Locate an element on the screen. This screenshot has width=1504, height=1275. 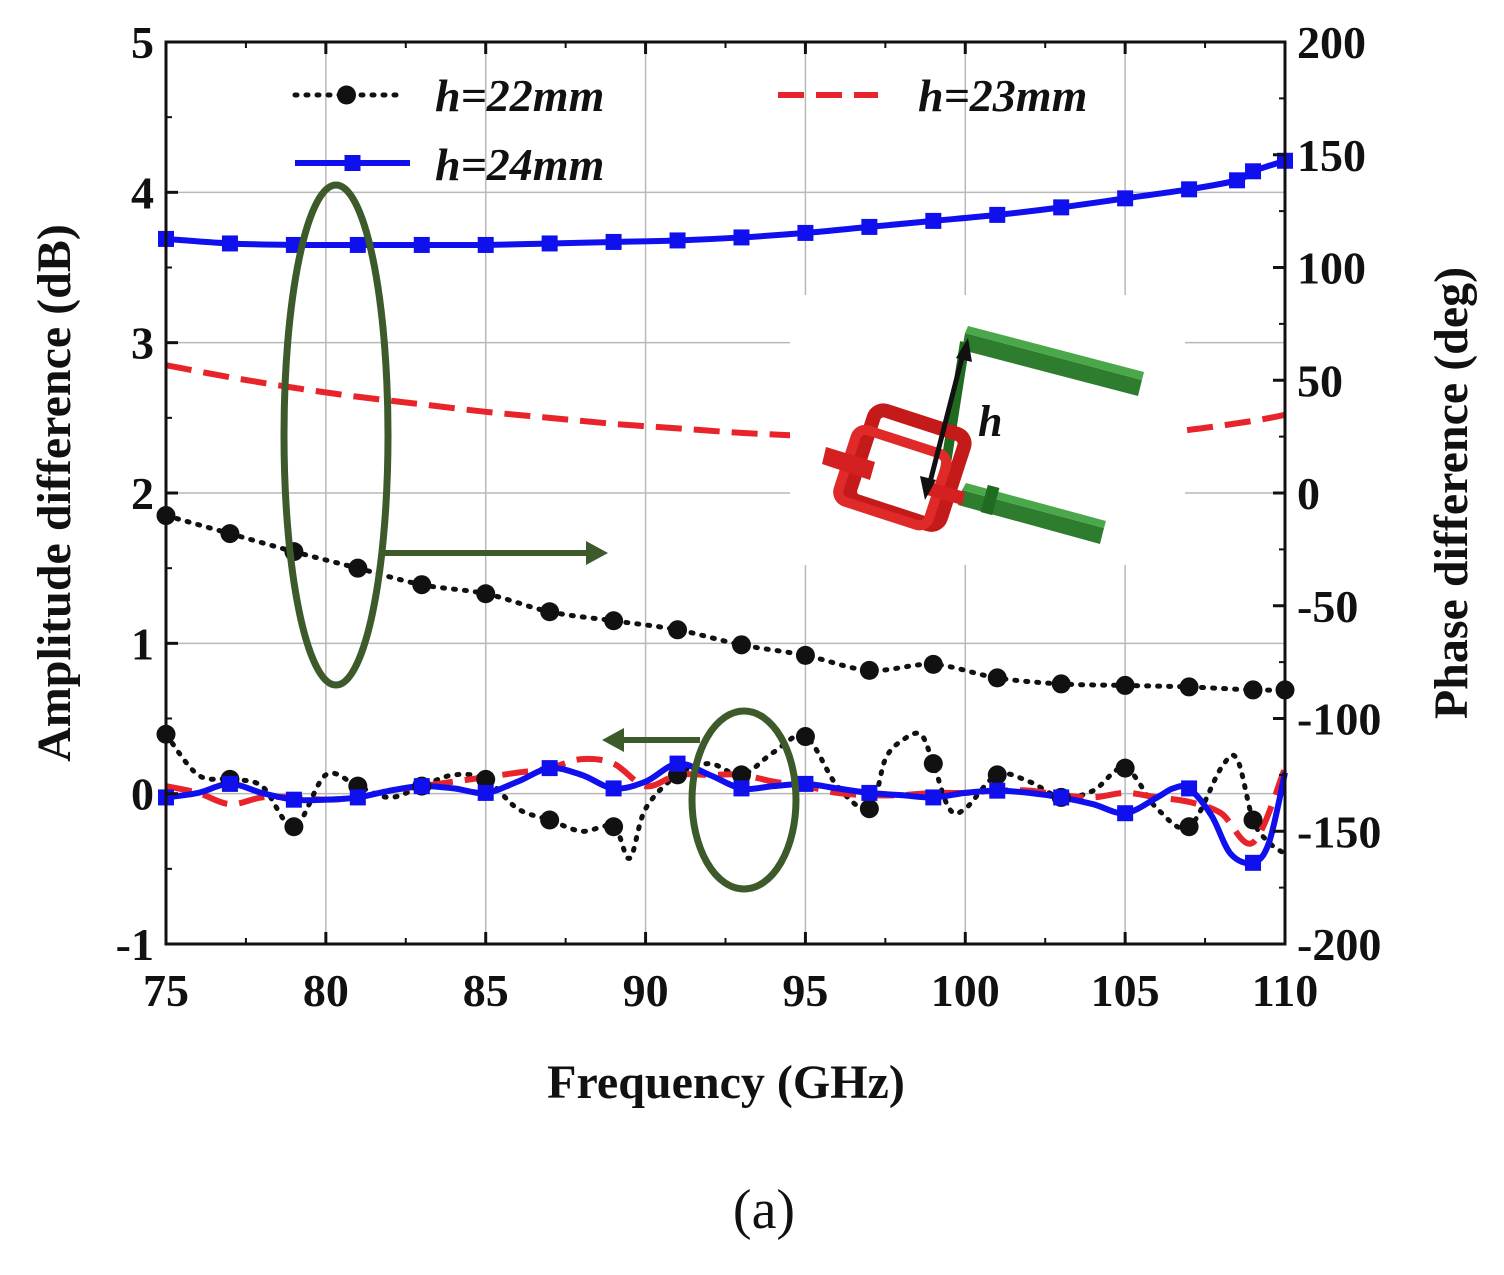
y-right-tick-label: -150 is located at coordinates (1339, 831).